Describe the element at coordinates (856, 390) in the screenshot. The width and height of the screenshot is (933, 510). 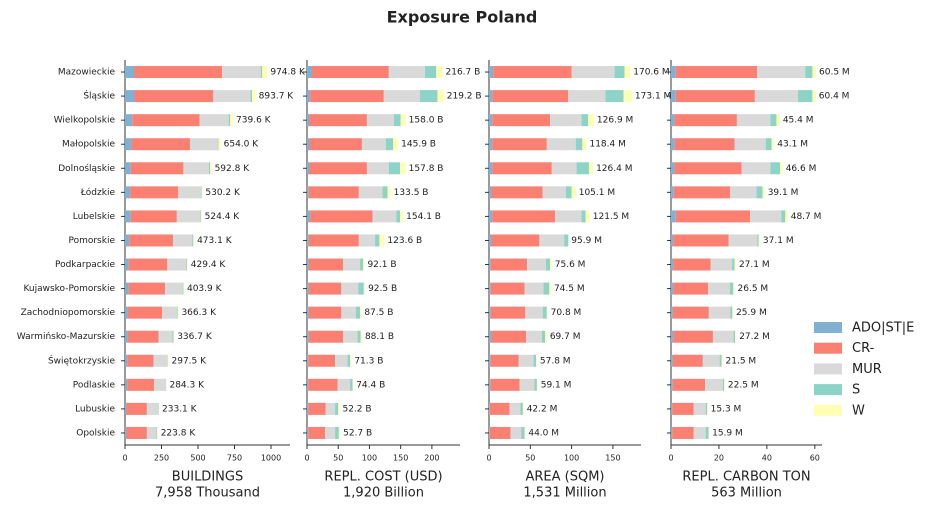
I see `legend-label: S` at that location.